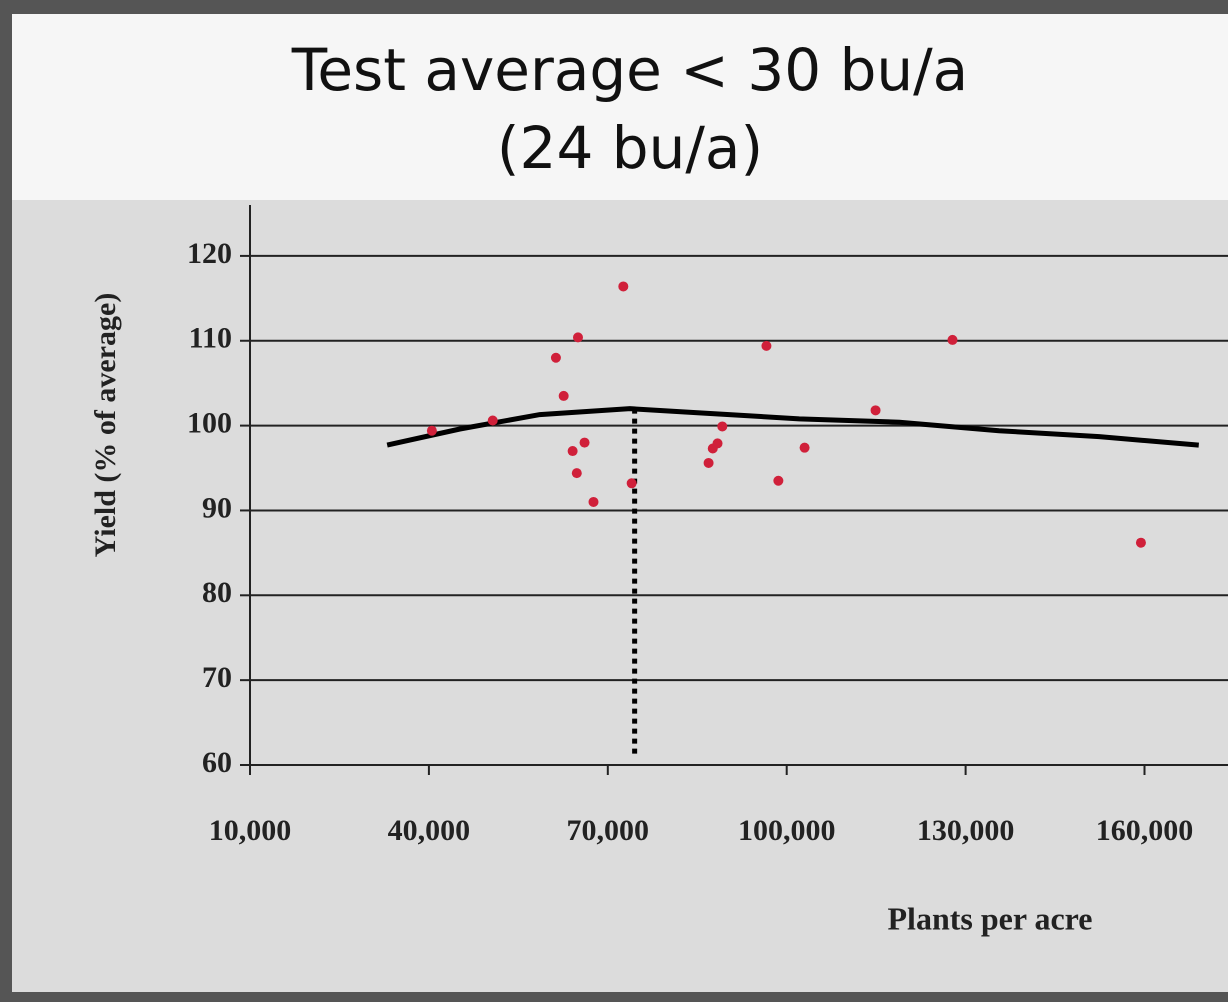 This screenshot has width=1228, height=1007. What do you see at coordinates (608, 830) in the screenshot?
I see `x-tick-label: 70,000` at bounding box center [608, 830].